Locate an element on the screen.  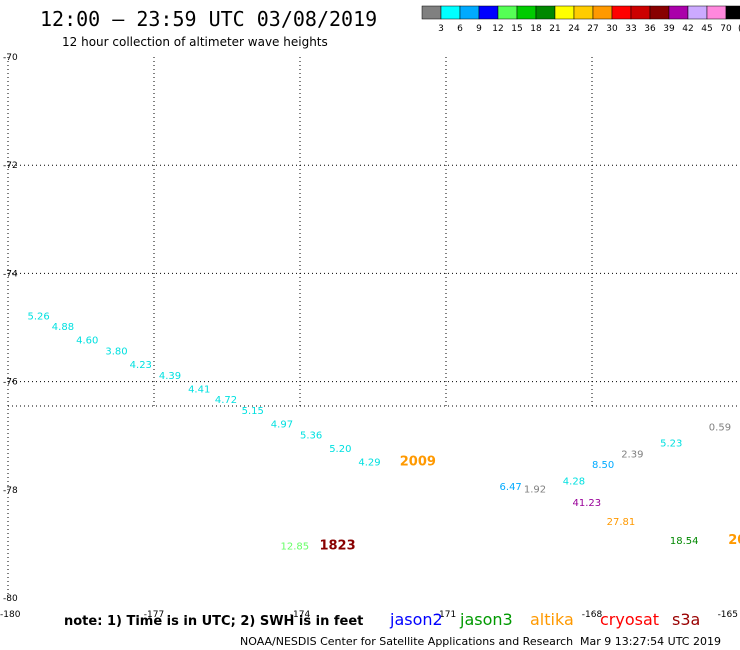
wave-height-label: 4.88 is located at coordinates (63, 327).